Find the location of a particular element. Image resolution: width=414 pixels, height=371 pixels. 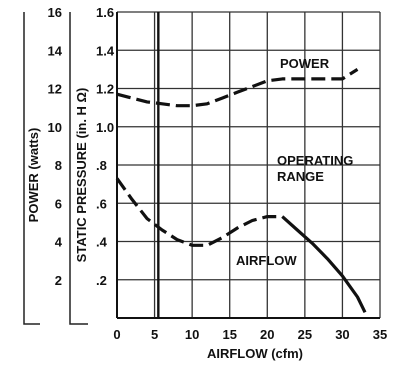

x-tick-label: 5 is located at coordinates (154, 334).